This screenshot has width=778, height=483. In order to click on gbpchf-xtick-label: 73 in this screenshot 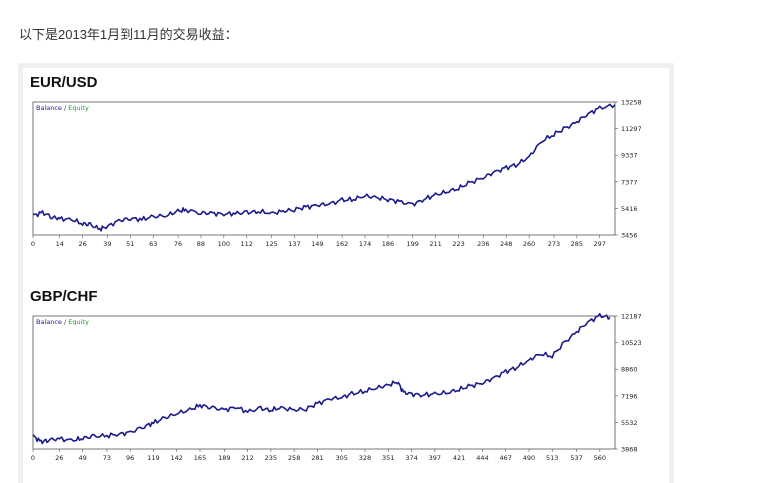, I will do `click(107, 458)`.